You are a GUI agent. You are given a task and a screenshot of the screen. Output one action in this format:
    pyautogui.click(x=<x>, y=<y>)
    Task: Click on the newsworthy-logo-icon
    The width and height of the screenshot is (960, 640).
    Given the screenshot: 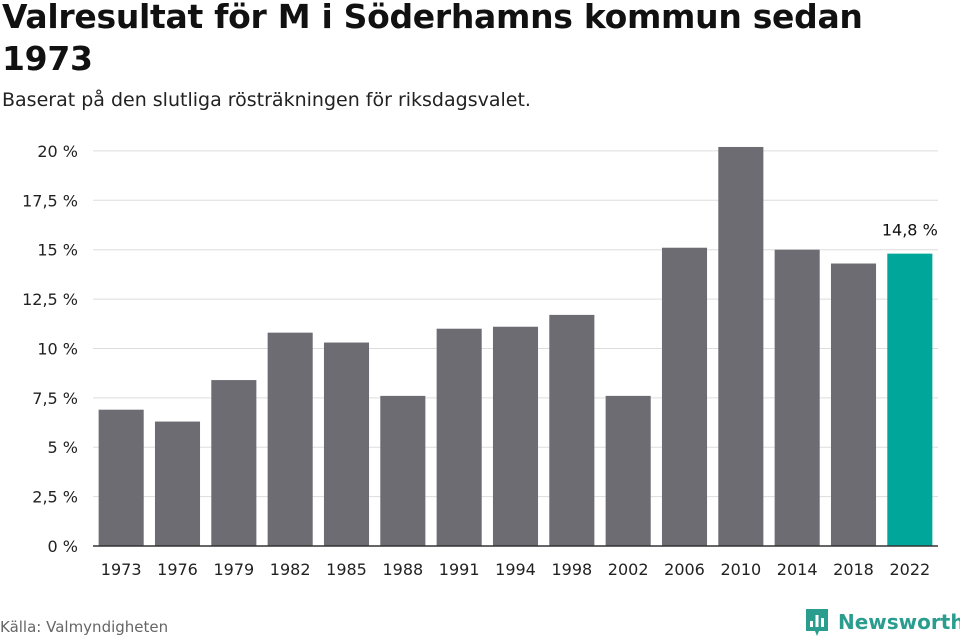 What is the action you would take?
    pyautogui.click(x=817, y=622)
    